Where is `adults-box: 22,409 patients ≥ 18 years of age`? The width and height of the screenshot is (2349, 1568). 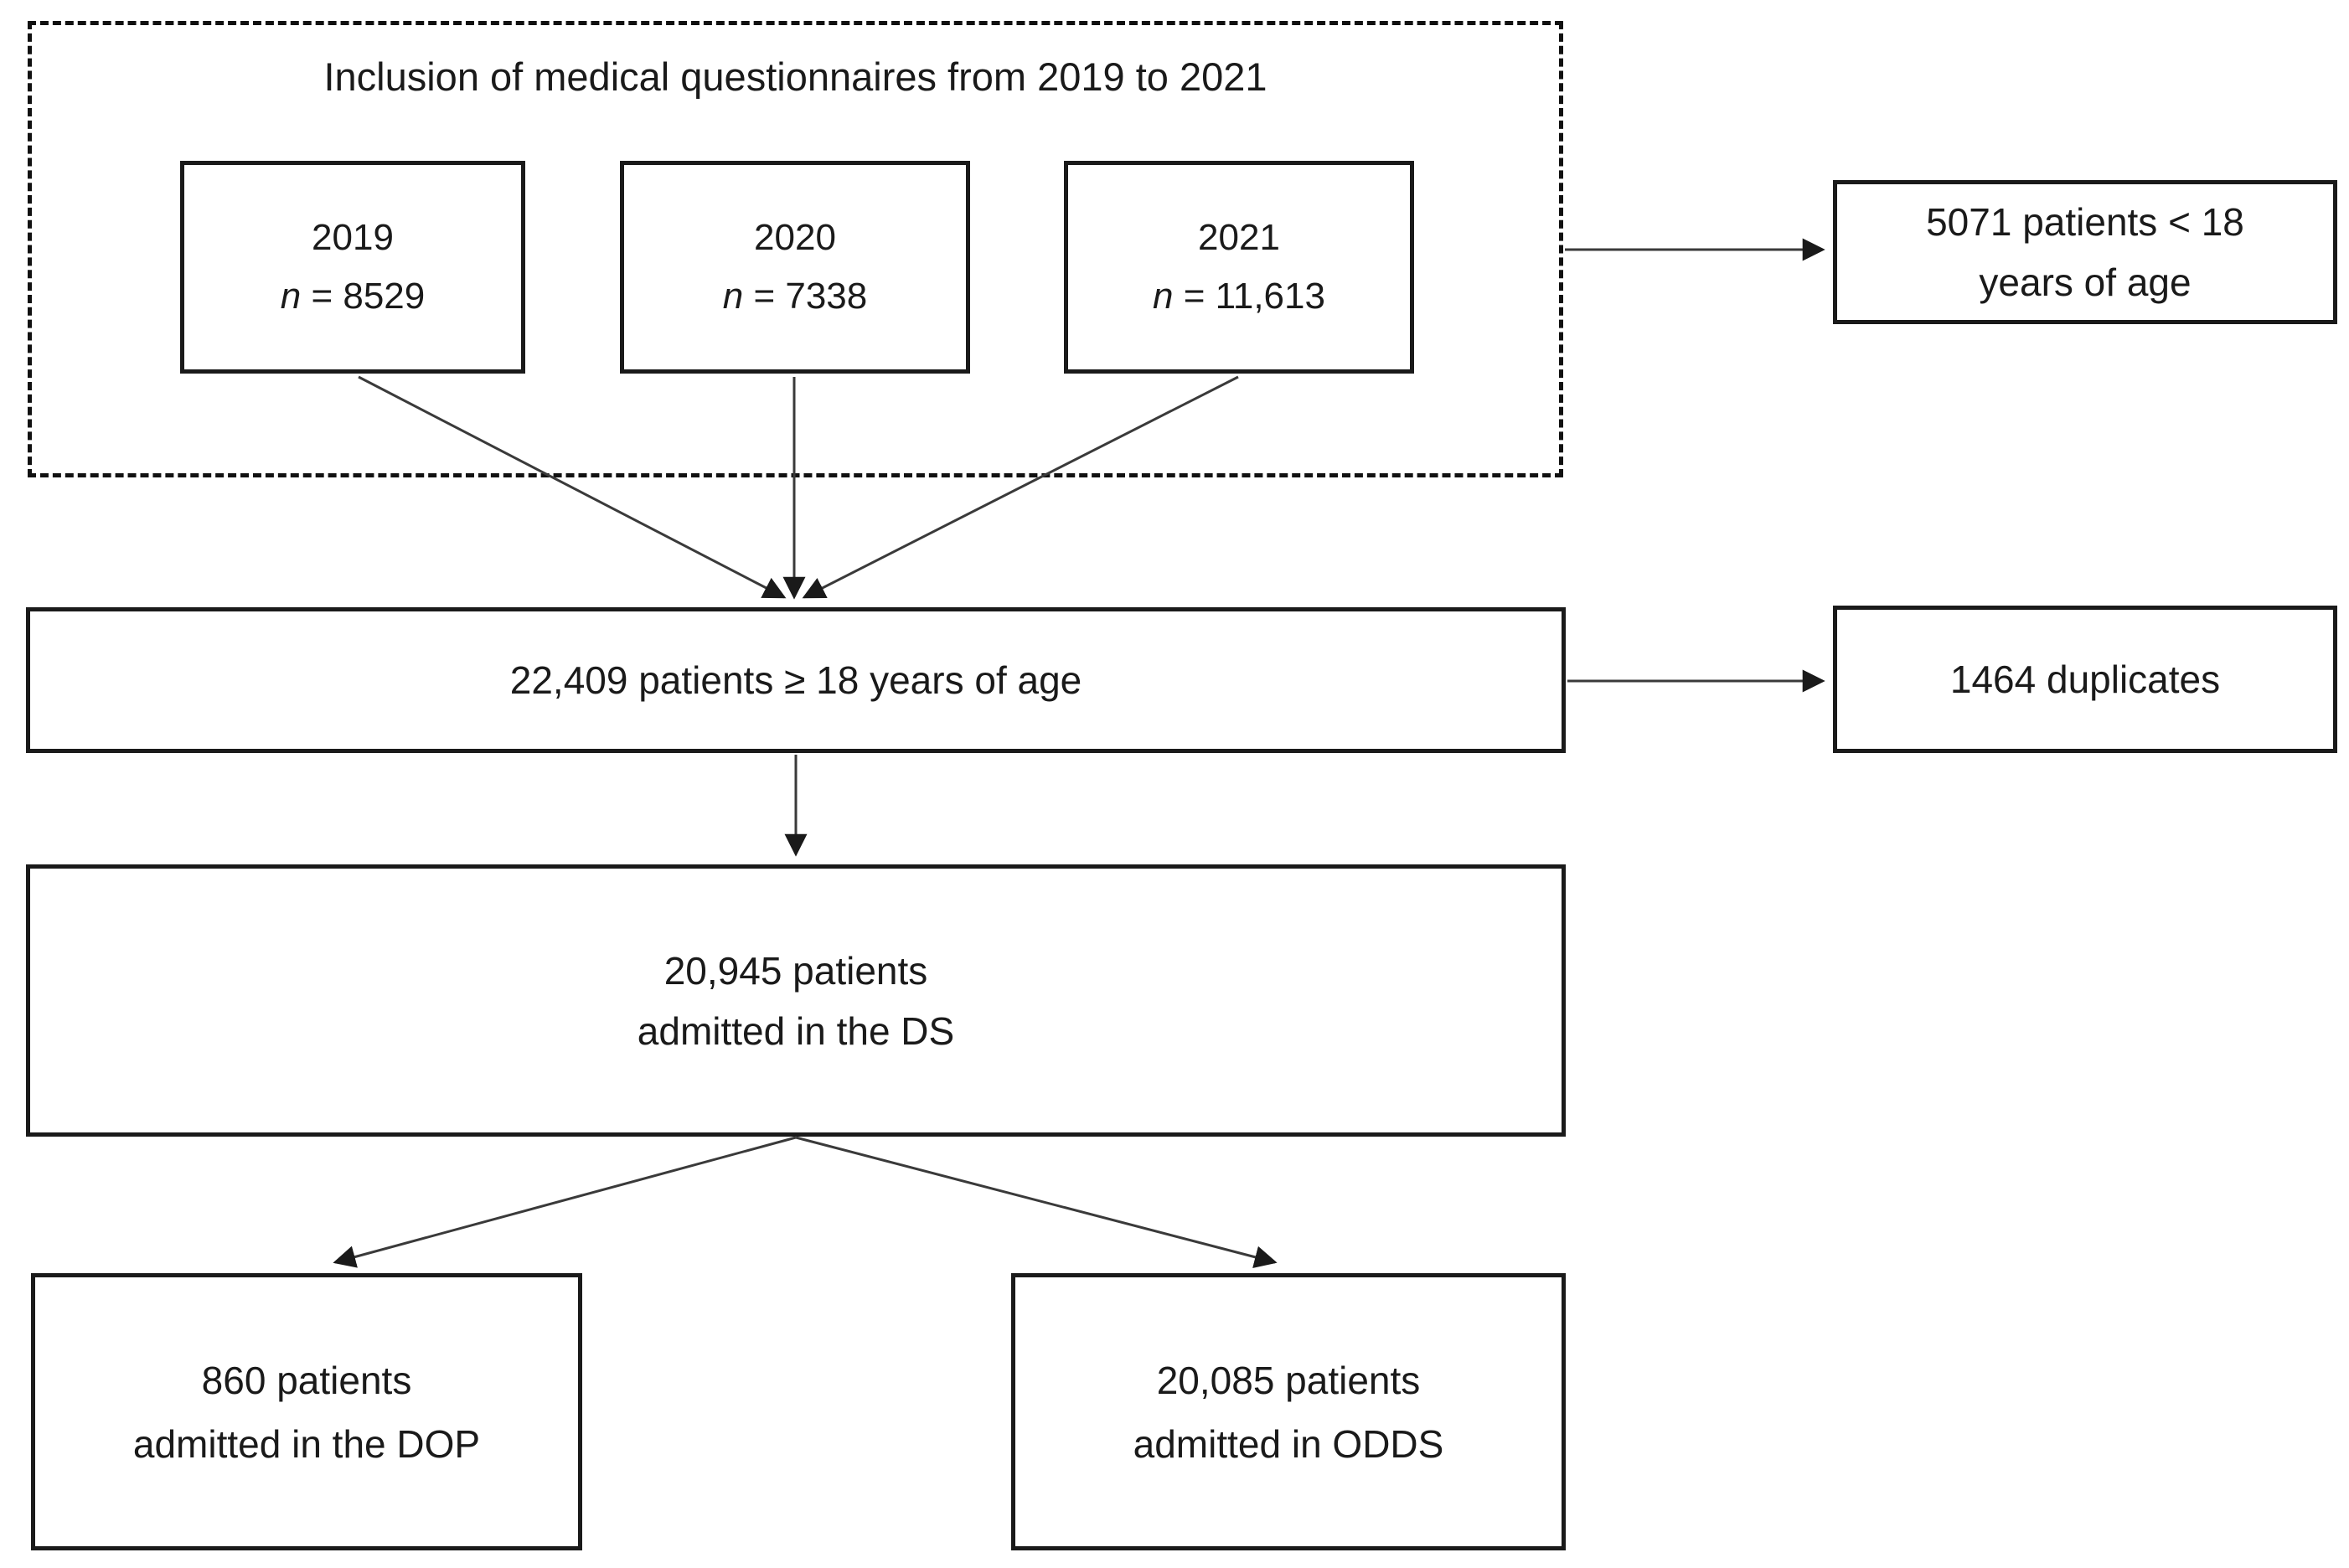
adults-box: 22,409 patients ≥ 18 years of age is located at coordinates (796, 680).